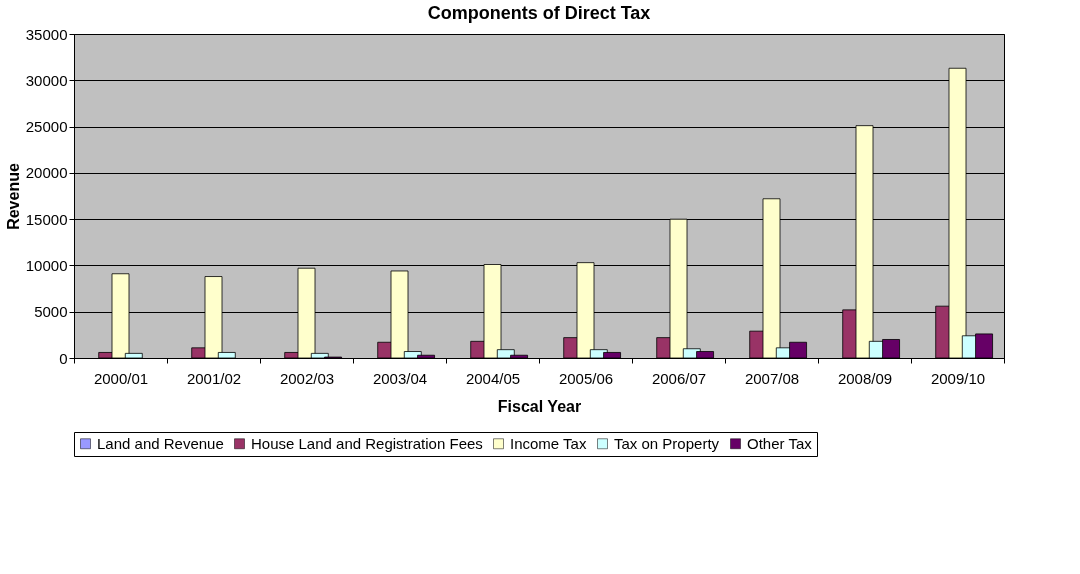  Describe the element at coordinates (214, 378) in the screenshot. I see `x-tick-label: 2001/02` at that location.